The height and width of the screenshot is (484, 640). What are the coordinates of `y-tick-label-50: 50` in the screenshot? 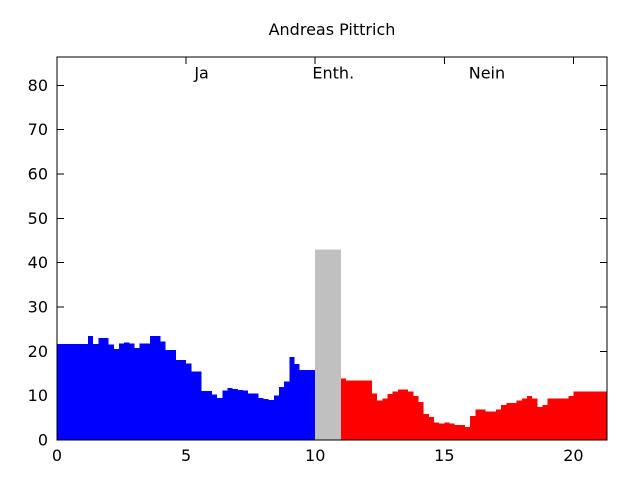 It's located at (38, 218).